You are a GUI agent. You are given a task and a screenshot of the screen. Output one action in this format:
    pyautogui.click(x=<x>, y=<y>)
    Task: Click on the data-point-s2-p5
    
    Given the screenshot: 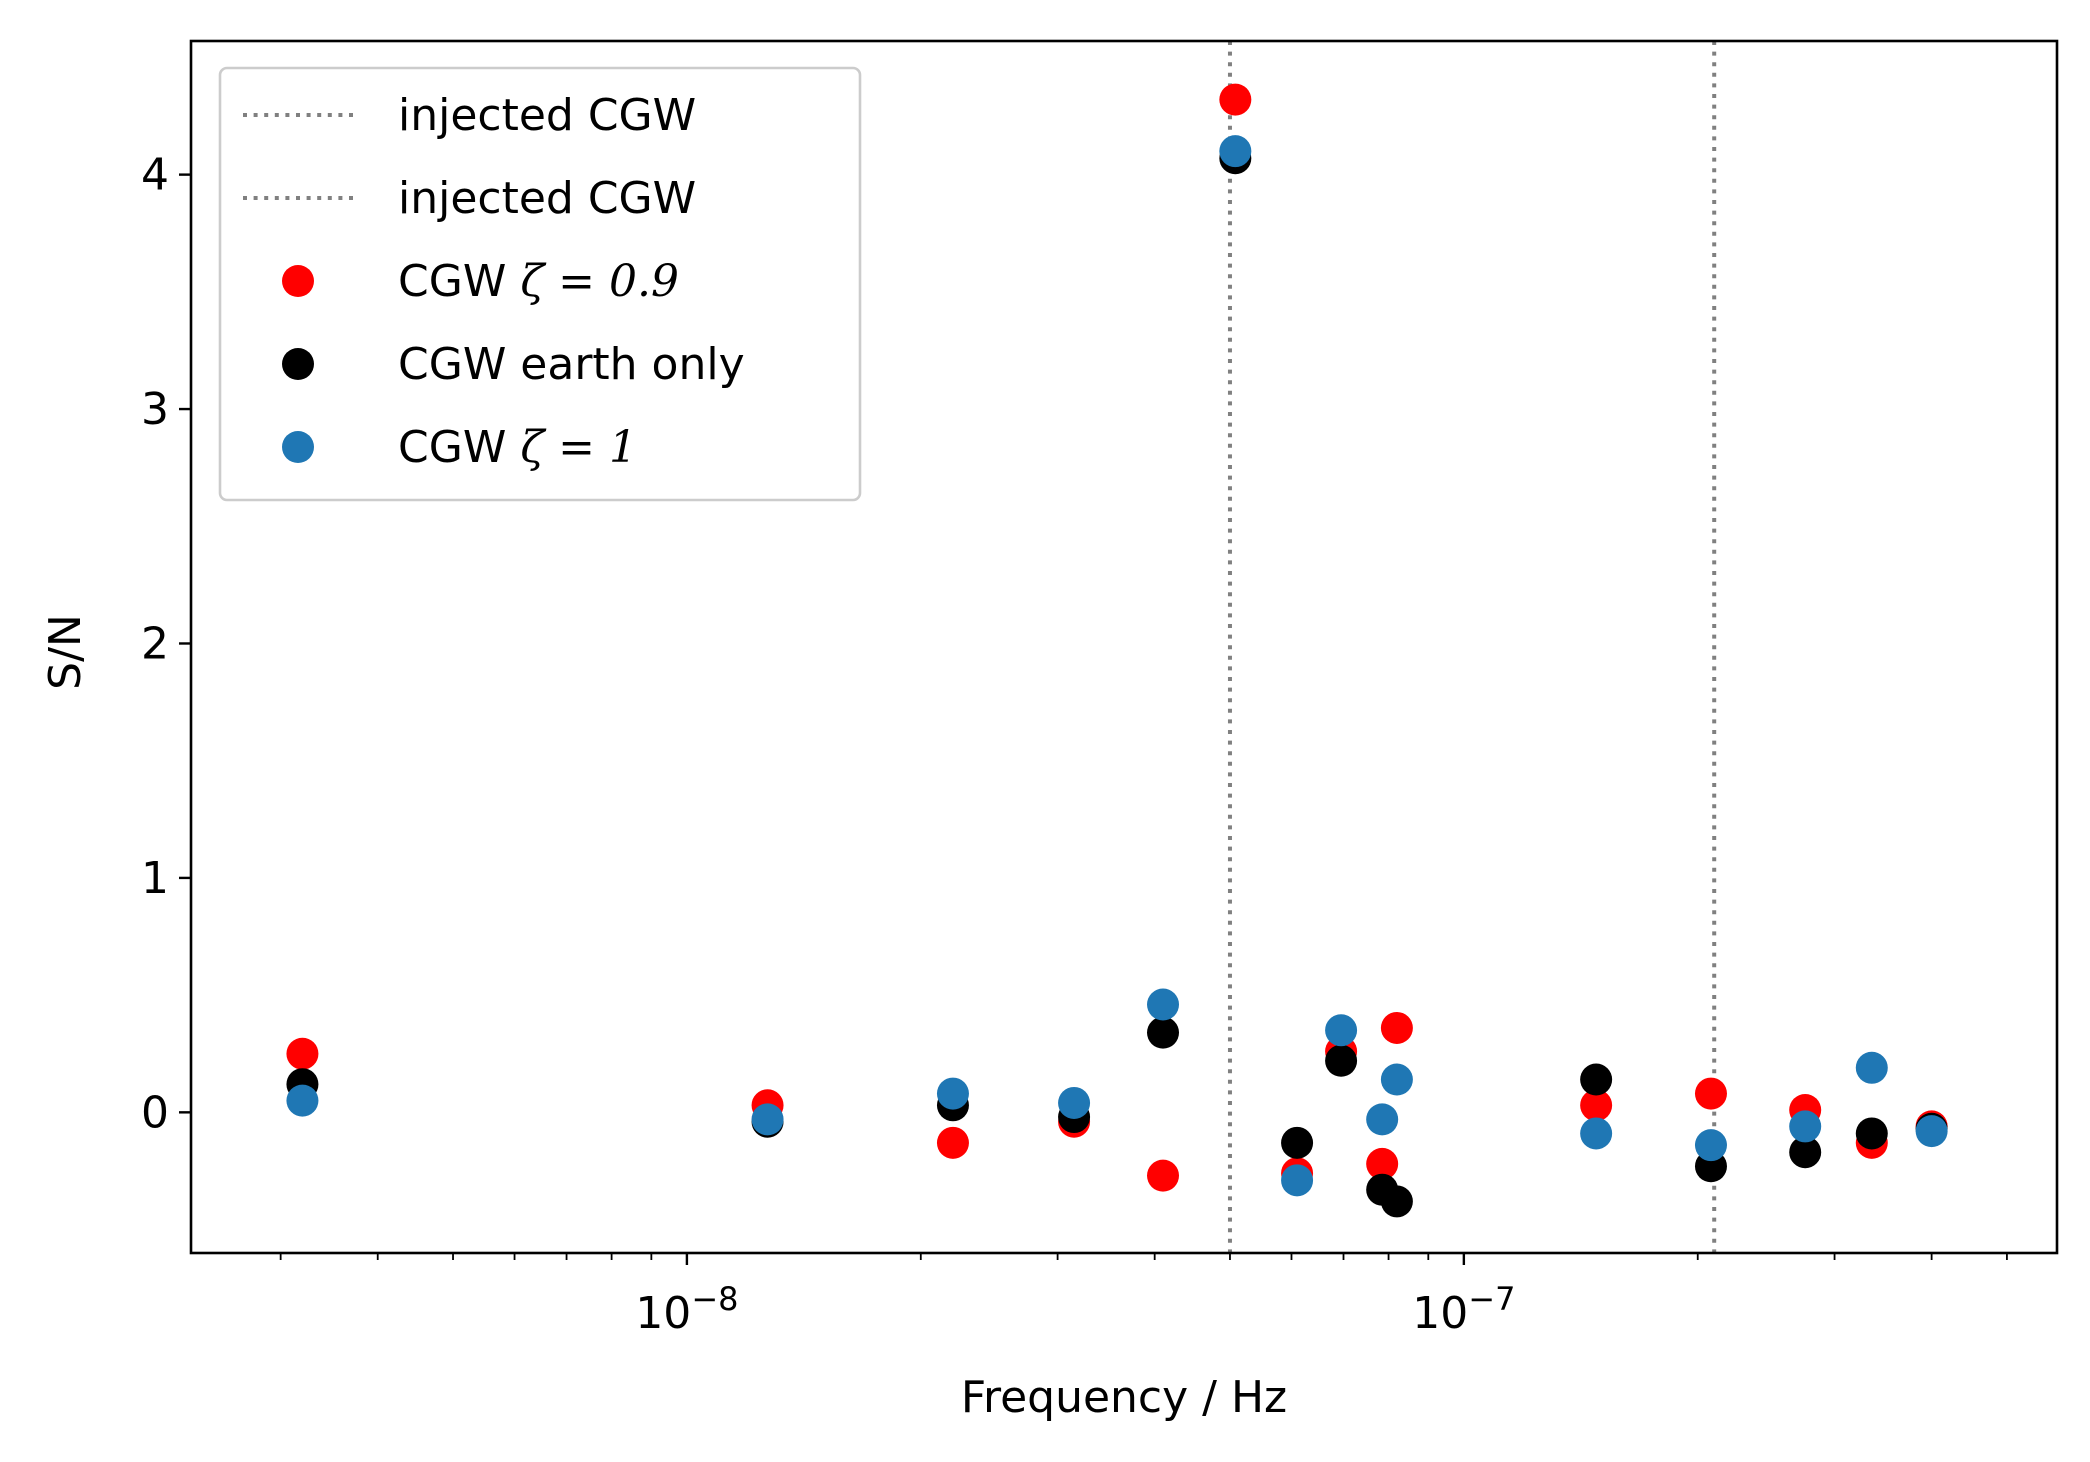 What is the action you would take?
    pyautogui.click(x=1235, y=151)
    